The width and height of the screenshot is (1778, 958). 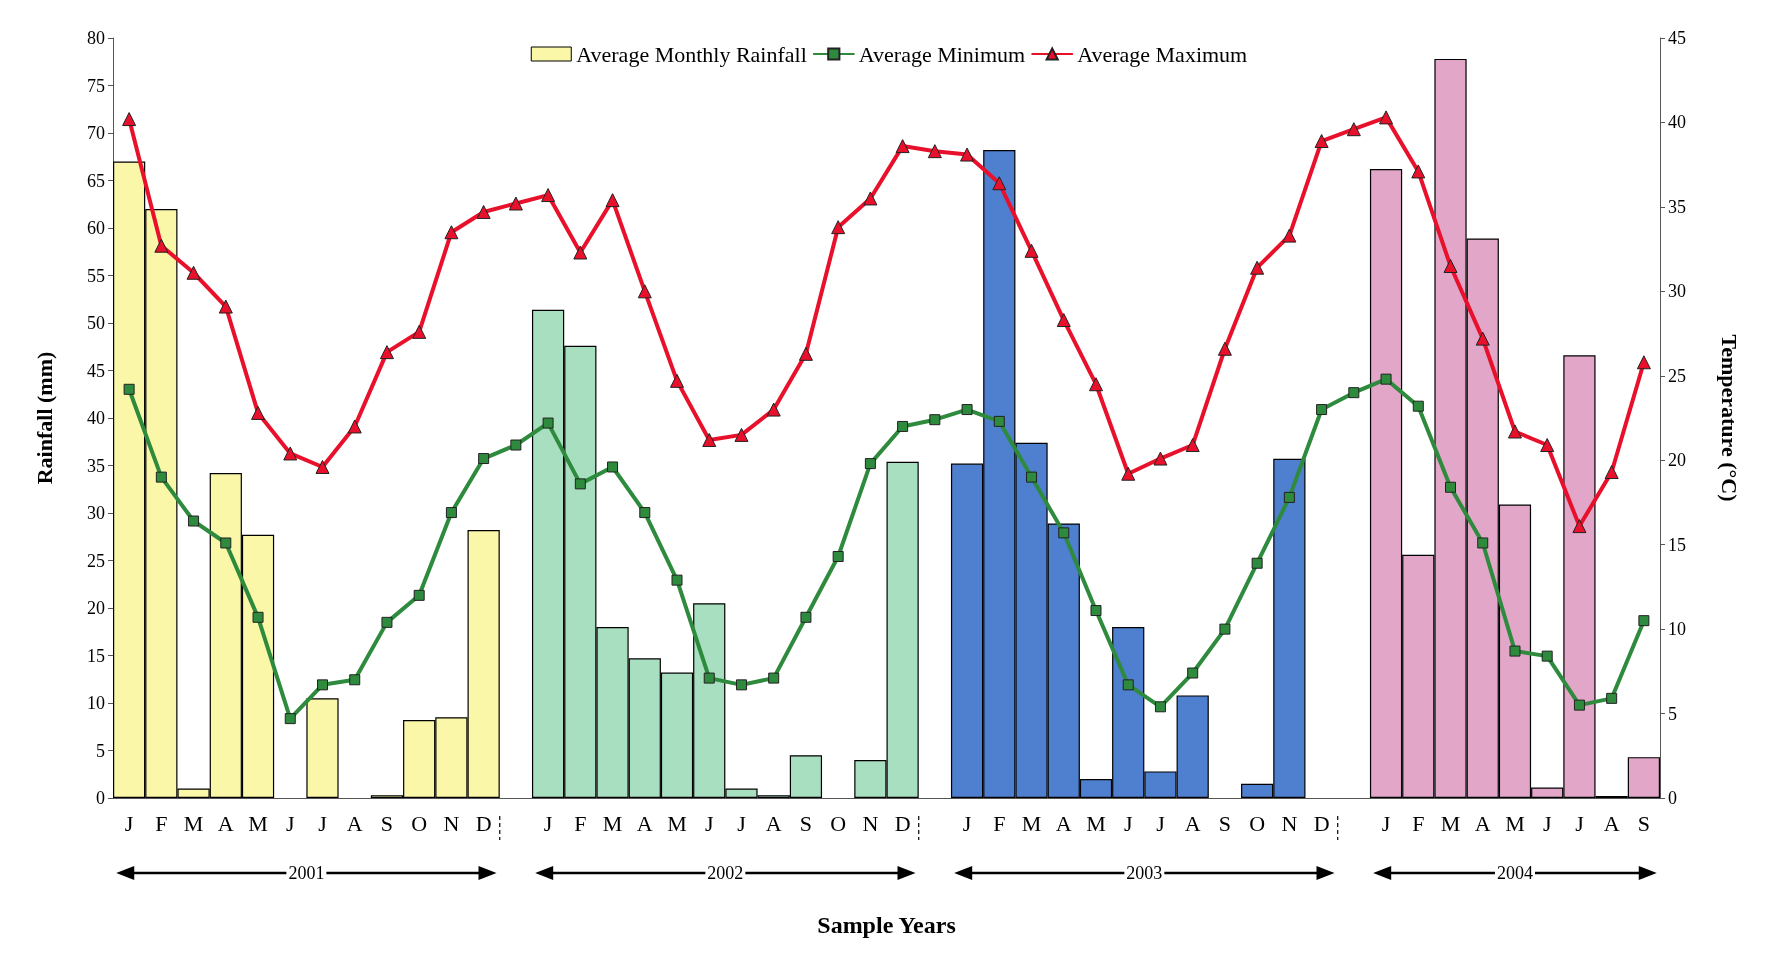 I want to click on y-tick-label: 65, so click(x=96, y=180).